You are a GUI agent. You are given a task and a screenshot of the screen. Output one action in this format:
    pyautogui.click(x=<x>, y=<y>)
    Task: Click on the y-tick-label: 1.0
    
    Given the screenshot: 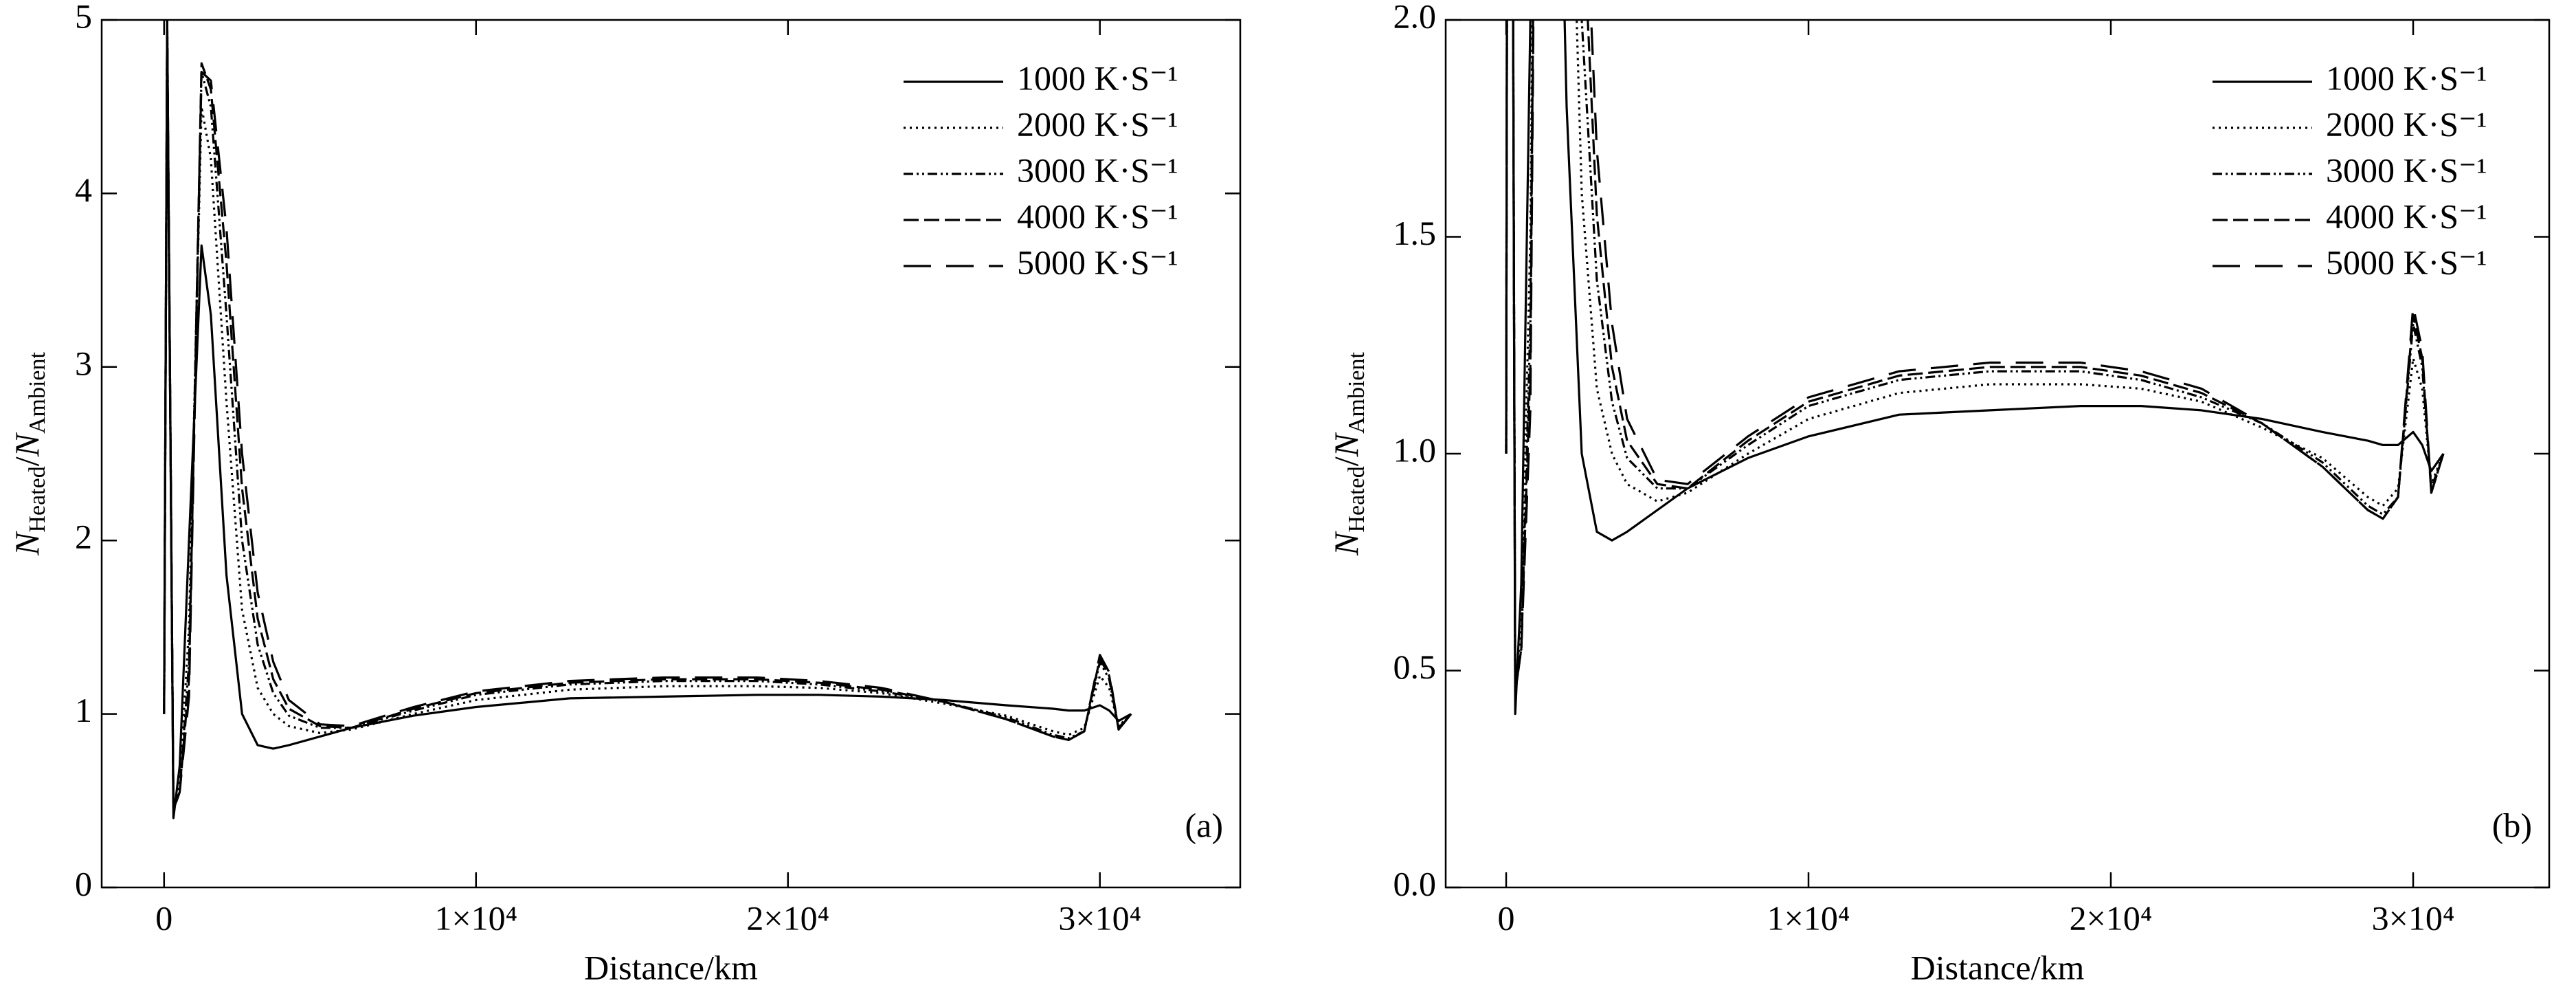 What is the action you would take?
    pyautogui.click(x=1415, y=449)
    